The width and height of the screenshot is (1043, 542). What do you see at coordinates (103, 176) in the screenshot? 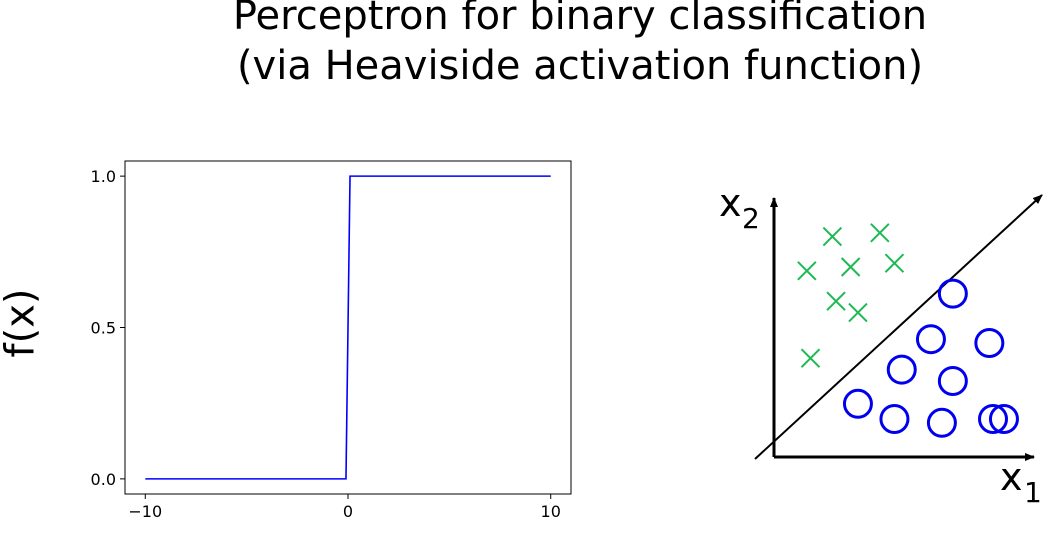
I see `y-tick-label: 1.0` at bounding box center [103, 176].